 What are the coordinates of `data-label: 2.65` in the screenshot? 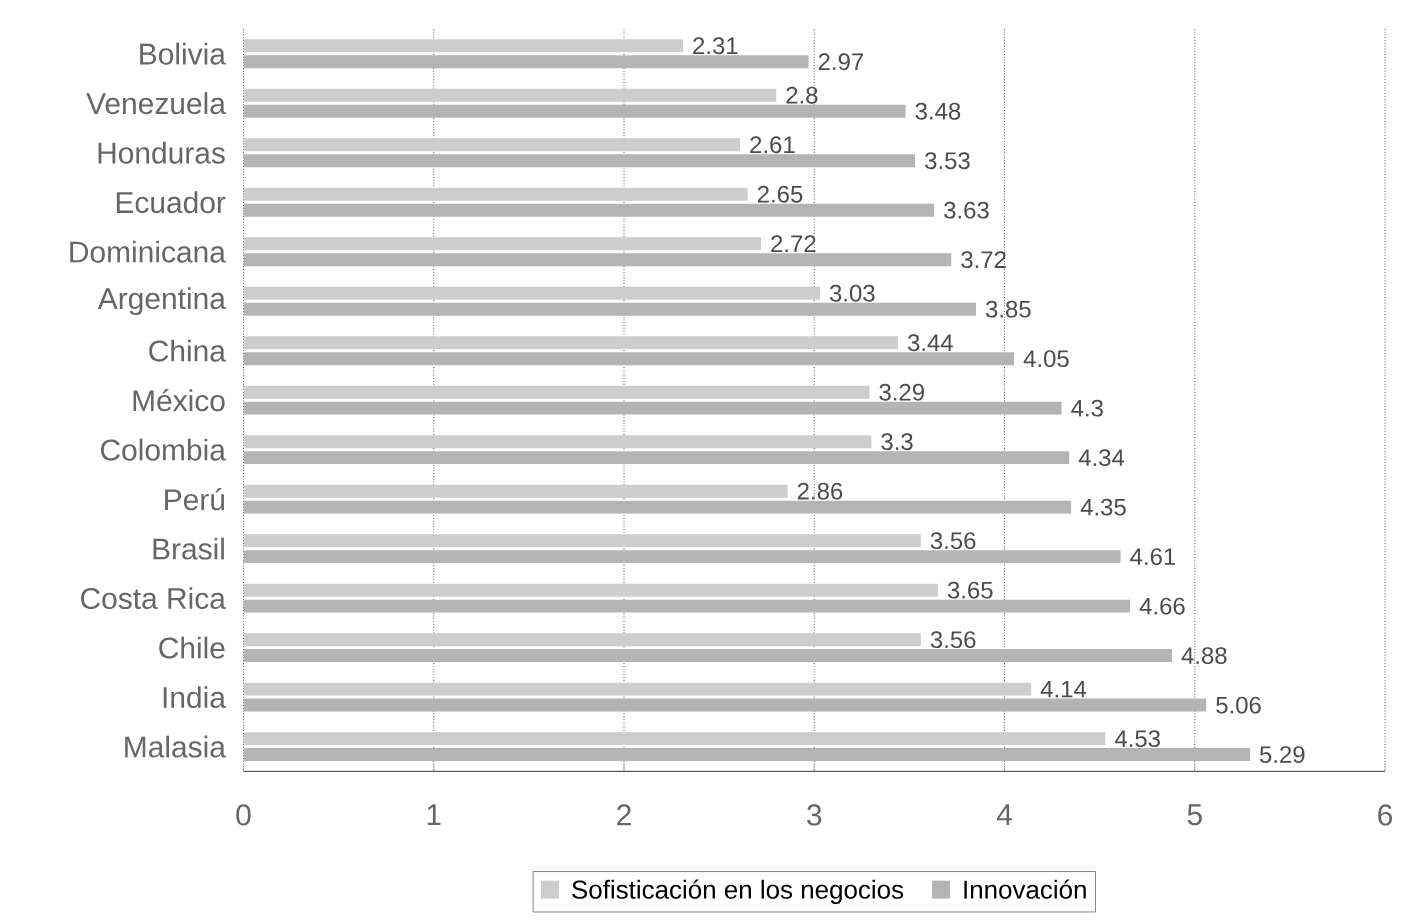 It's located at (780, 194).